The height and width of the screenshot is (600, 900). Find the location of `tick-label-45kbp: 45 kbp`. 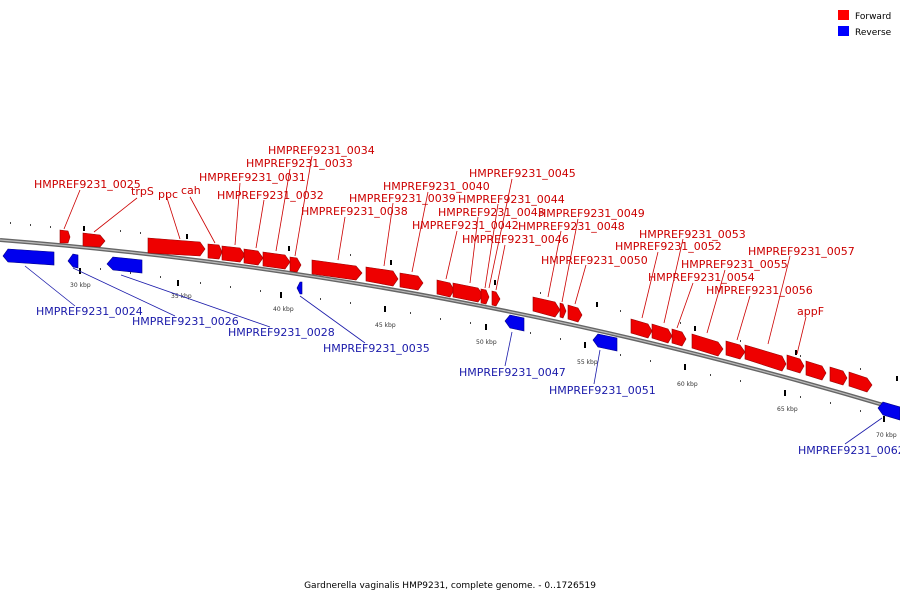

tick-label-45kbp: 45 kbp is located at coordinates (385, 325).